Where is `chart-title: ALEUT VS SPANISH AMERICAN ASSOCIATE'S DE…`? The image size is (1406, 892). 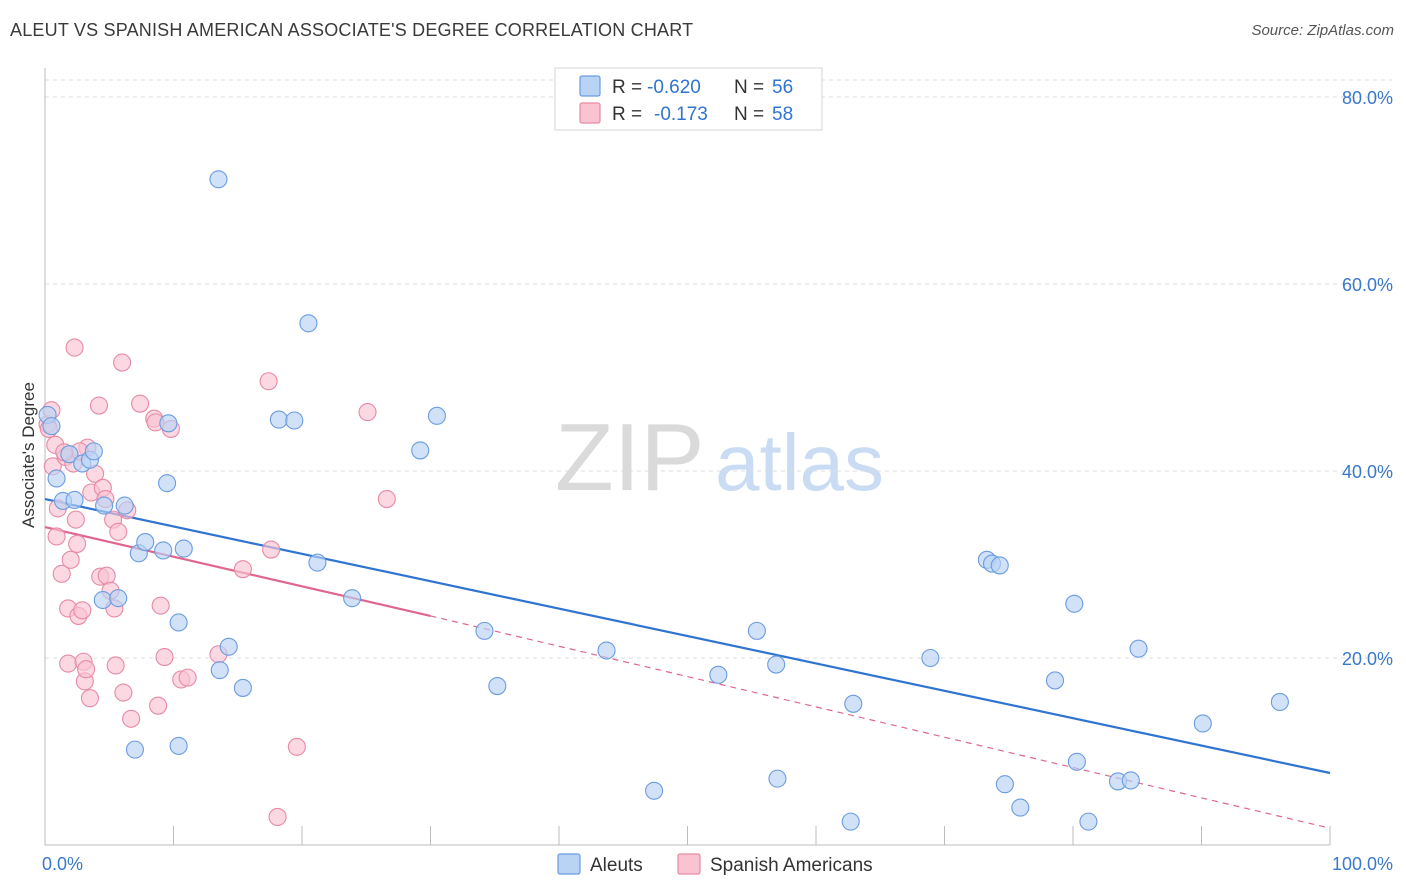 chart-title: ALEUT VS SPANISH AMERICAN ASSOCIATE'S DE… is located at coordinates (352, 30).